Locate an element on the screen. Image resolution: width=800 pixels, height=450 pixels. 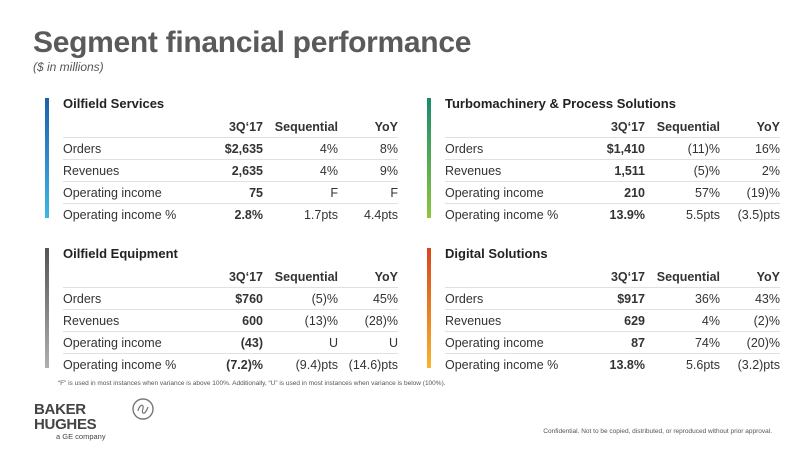
table-row: Revenues 1,511 (5)% 2% is located at coordinates (612, 170).